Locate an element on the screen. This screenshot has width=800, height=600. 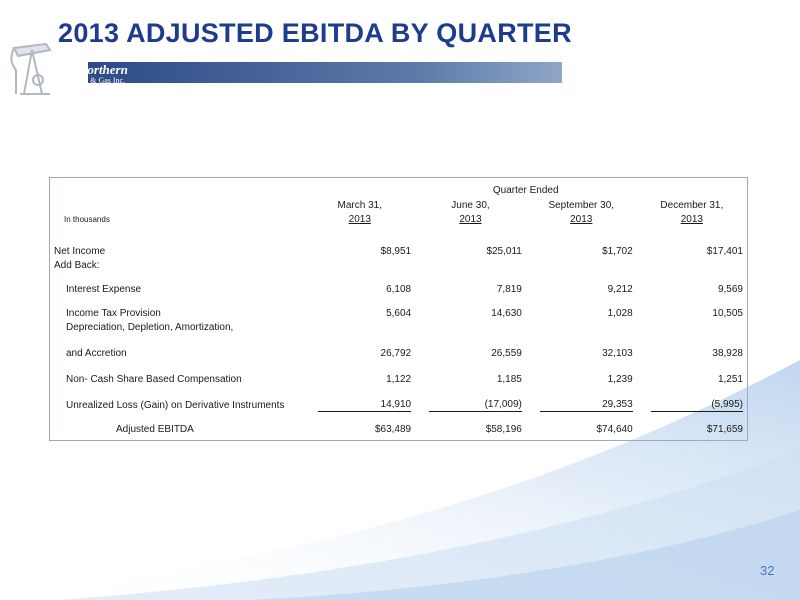
logo-name: Northern is located at coordinates (103, 69).